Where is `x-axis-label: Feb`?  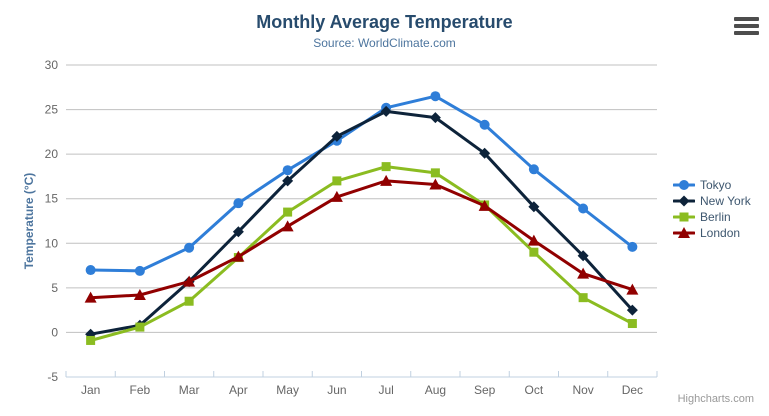 x-axis-label: Feb is located at coordinates (140, 390).